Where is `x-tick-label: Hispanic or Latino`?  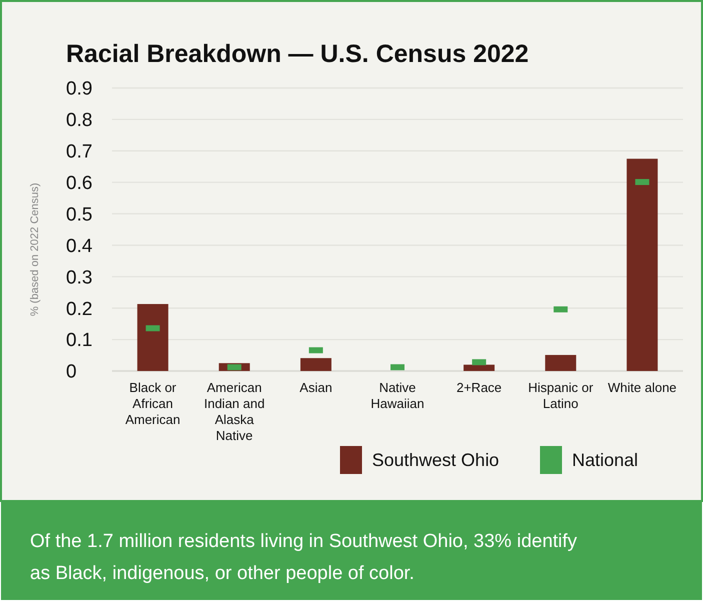
x-tick-label: Hispanic or Latino is located at coordinates (561, 395).